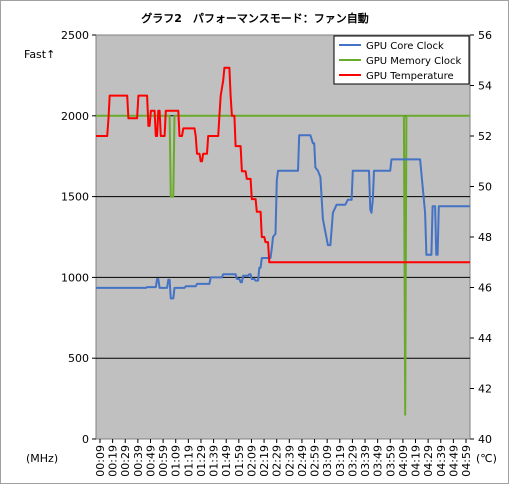 The width and height of the screenshot is (511, 486). I want to click on right-tick-label: 48, so click(485, 237).